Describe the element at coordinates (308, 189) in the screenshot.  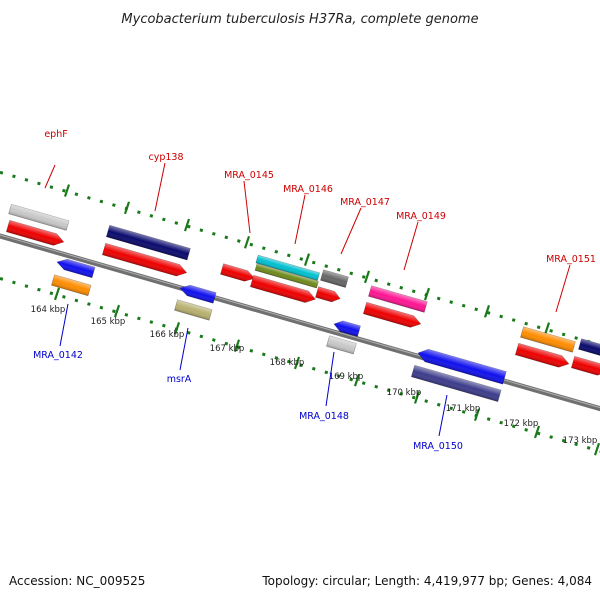
I see `gene-label-mra-0146: MRA_0146` at that location.